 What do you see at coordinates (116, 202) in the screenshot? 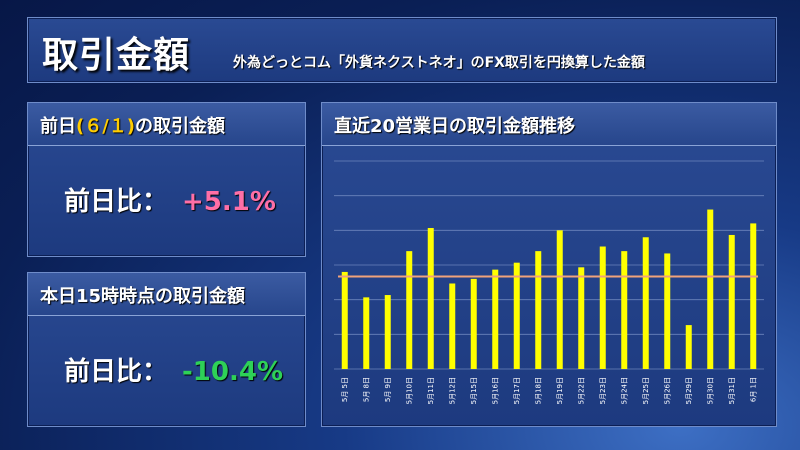
I see `prev-day-label: 前日比：` at bounding box center [116, 202].